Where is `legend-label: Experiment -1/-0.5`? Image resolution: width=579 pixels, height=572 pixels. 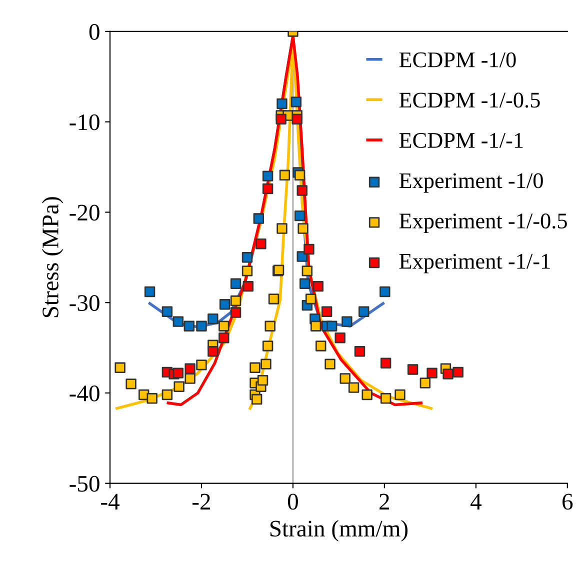
legend-label: Experiment -1/-0.5 is located at coordinates (483, 224).